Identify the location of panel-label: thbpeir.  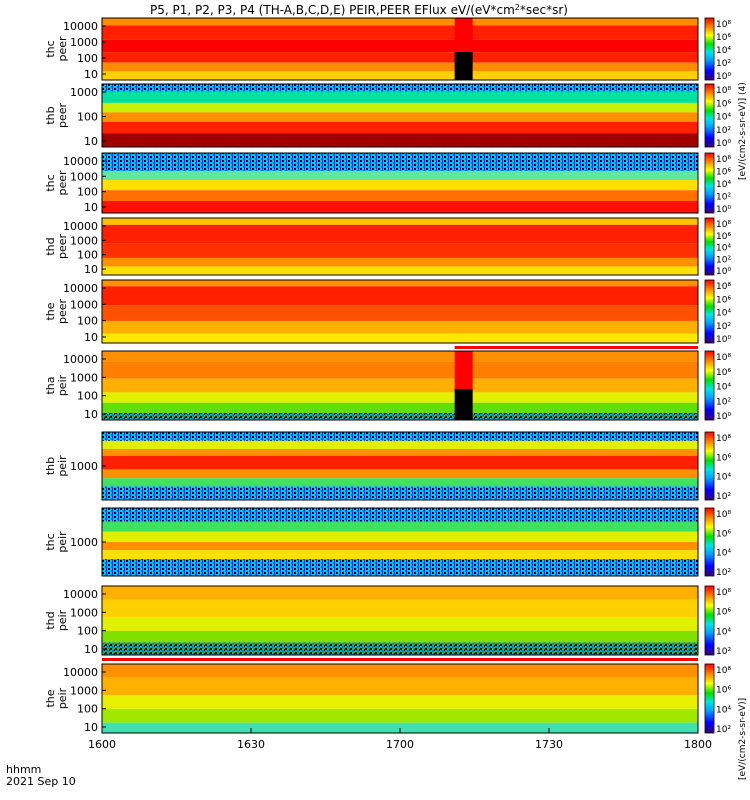
(56, 466).